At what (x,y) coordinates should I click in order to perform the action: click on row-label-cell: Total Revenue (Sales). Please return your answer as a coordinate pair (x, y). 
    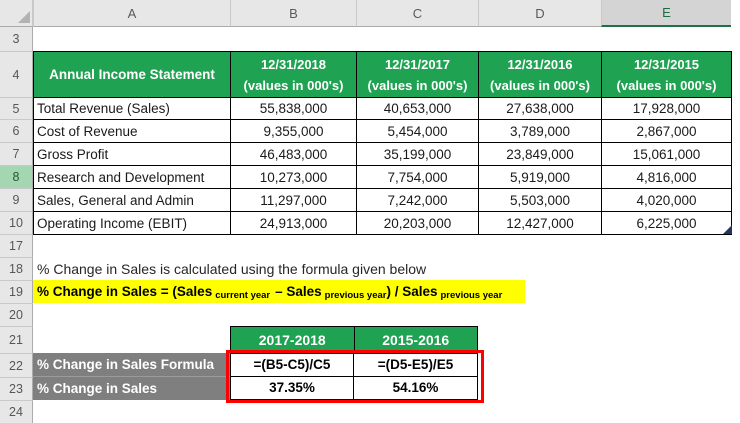
    Looking at the image, I should click on (132, 108).